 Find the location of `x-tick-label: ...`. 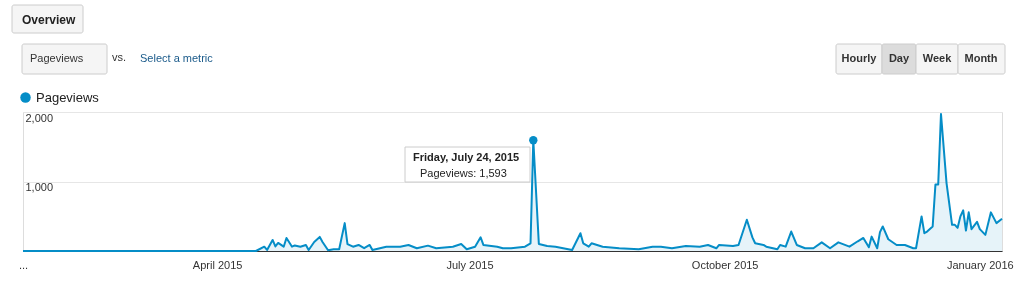

x-tick-label: ... is located at coordinates (23, 264).